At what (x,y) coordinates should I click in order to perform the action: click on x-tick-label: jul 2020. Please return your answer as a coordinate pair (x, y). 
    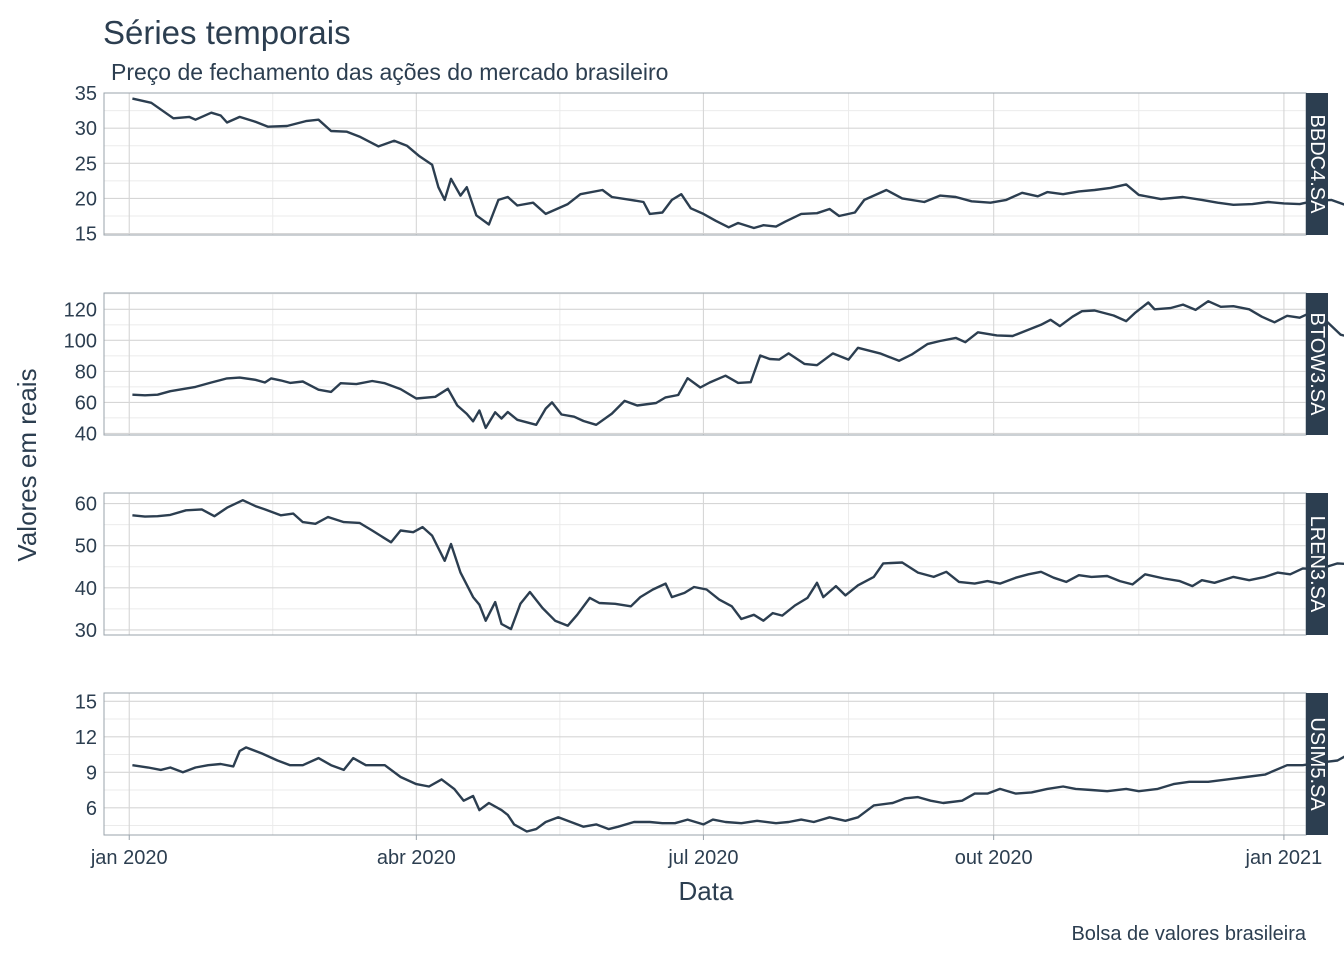
    Looking at the image, I should click on (702, 858).